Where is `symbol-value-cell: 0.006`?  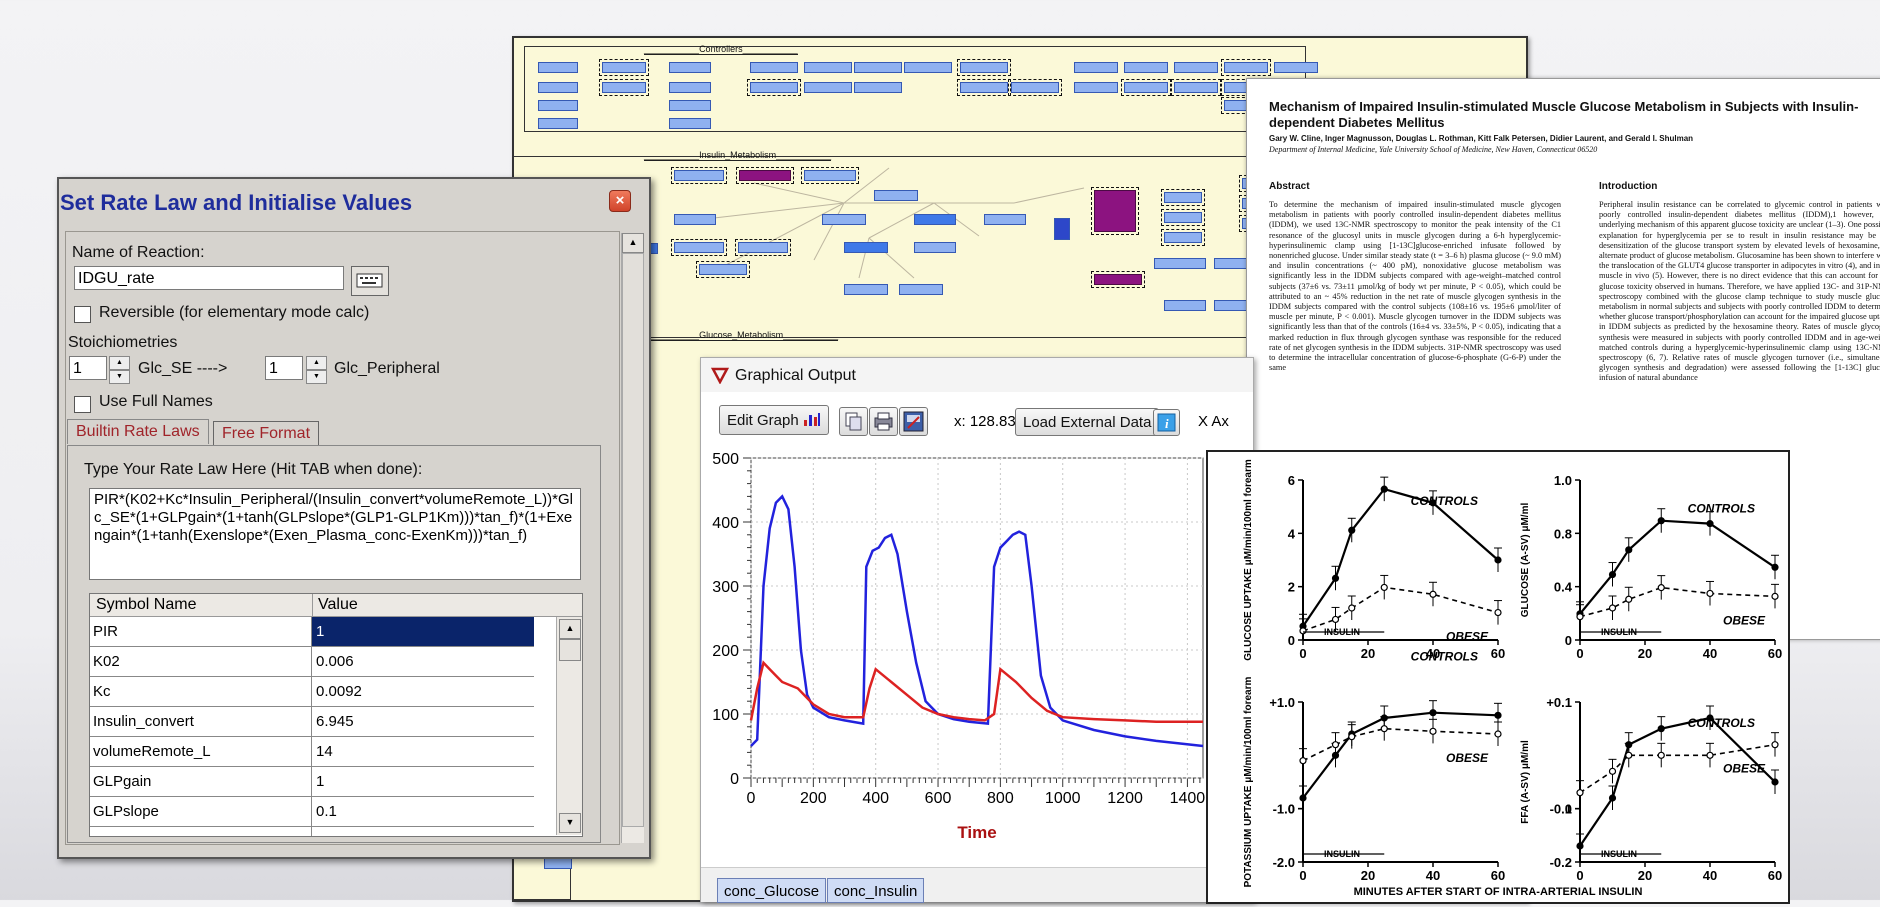
symbol-value-cell: 0.006 is located at coordinates (423, 661).